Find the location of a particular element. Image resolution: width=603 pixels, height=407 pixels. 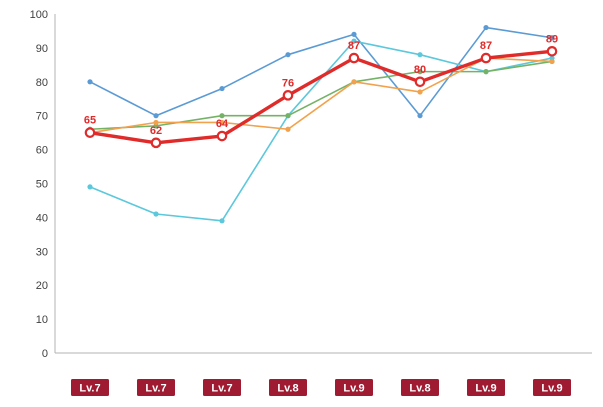

y-tick-label: 90 is located at coordinates (42, 49).